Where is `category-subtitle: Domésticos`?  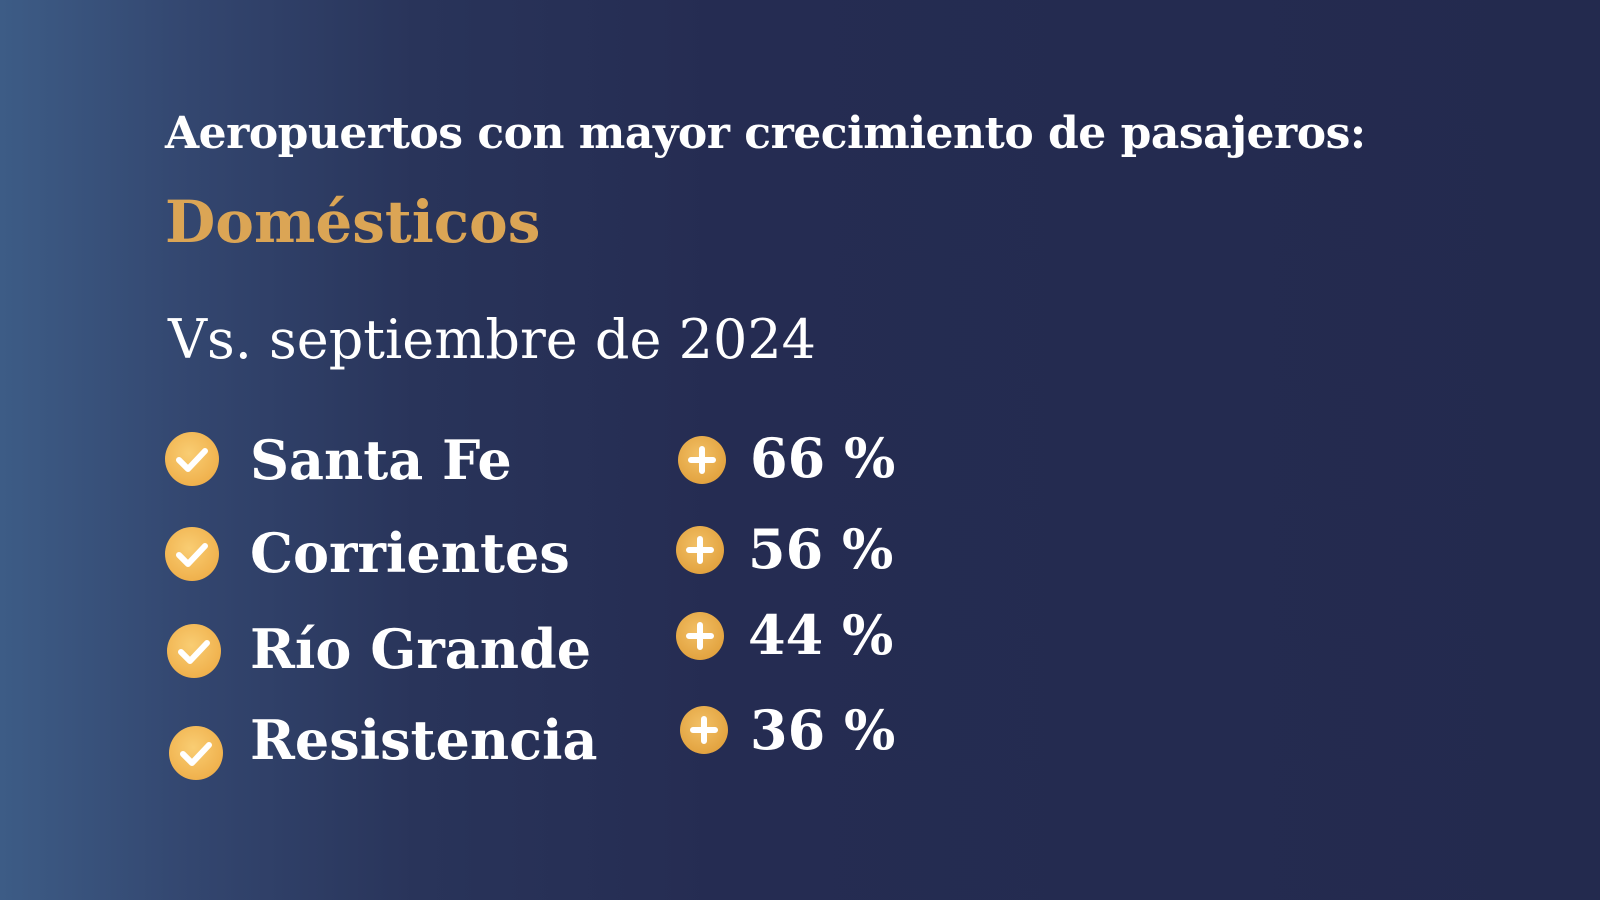 category-subtitle: Domésticos is located at coordinates (353, 222).